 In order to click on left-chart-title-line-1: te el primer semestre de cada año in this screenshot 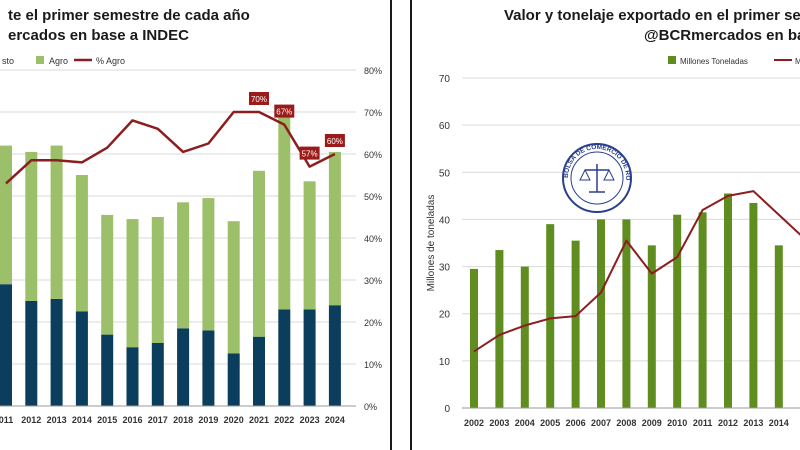, I will do `click(129, 15)`.